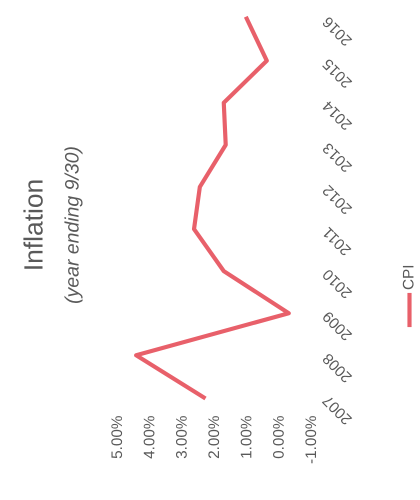 This screenshot has height=500, width=420. I want to click on x-tick-label: -1.00%, so click(310, 440).